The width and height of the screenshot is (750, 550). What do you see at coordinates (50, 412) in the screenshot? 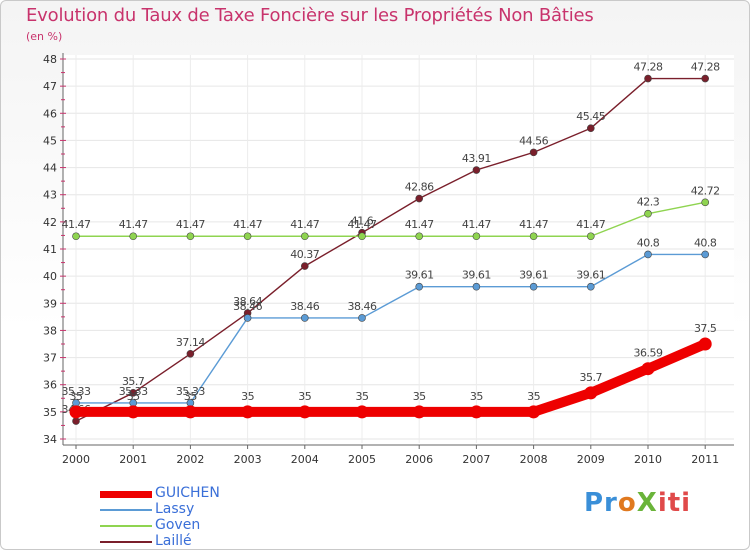
I see `y-tick-label: 35` at bounding box center [50, 412].